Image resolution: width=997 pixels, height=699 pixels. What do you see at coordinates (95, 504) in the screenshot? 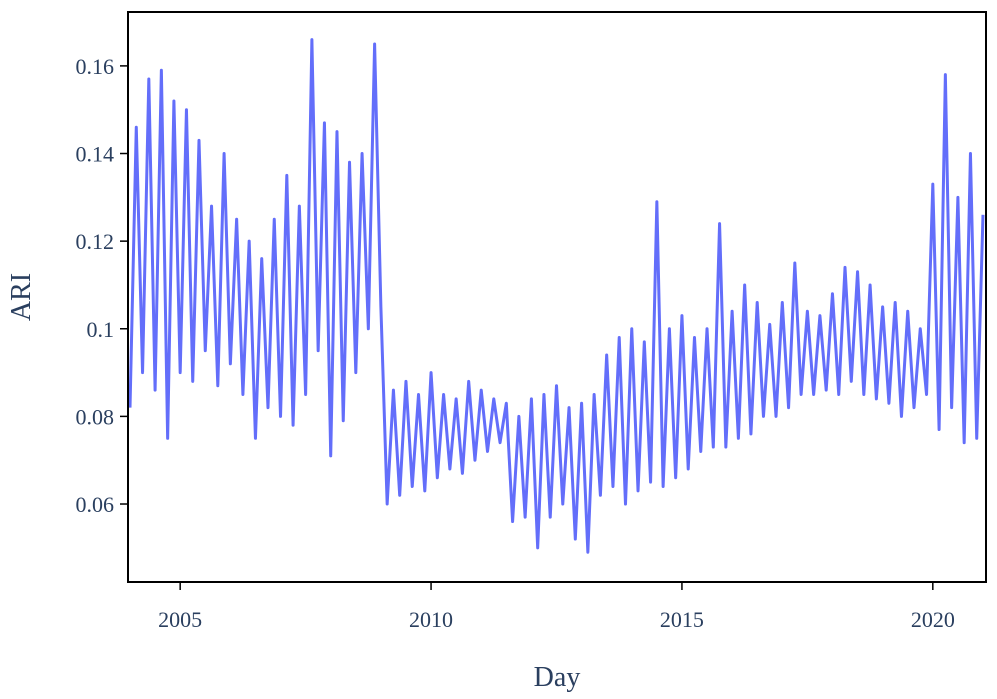
I see `y-tick-label: 0.06` at bounding box center [95, 504].